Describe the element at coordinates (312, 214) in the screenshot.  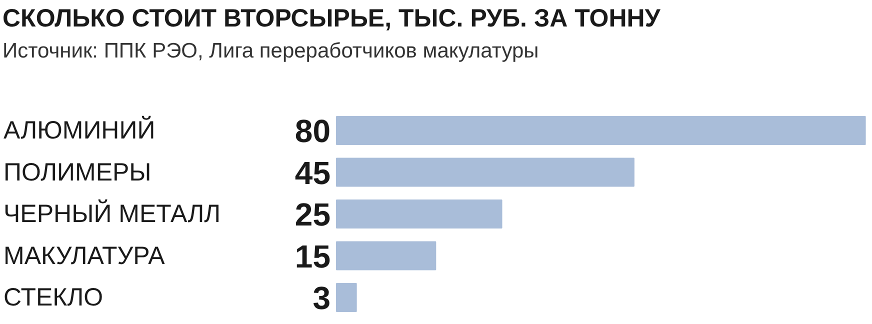
I see `data-label: 25` at that location.